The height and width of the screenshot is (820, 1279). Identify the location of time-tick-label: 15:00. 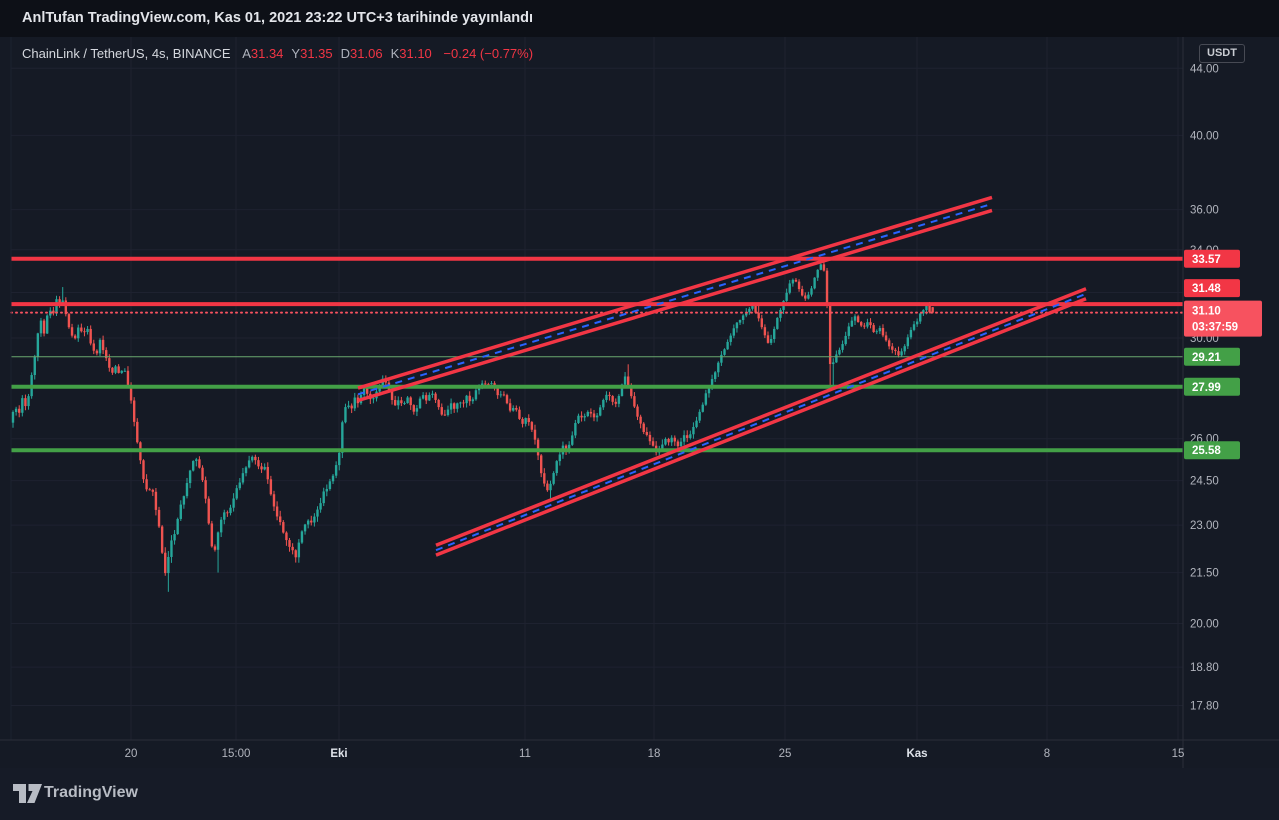
(236, 754).